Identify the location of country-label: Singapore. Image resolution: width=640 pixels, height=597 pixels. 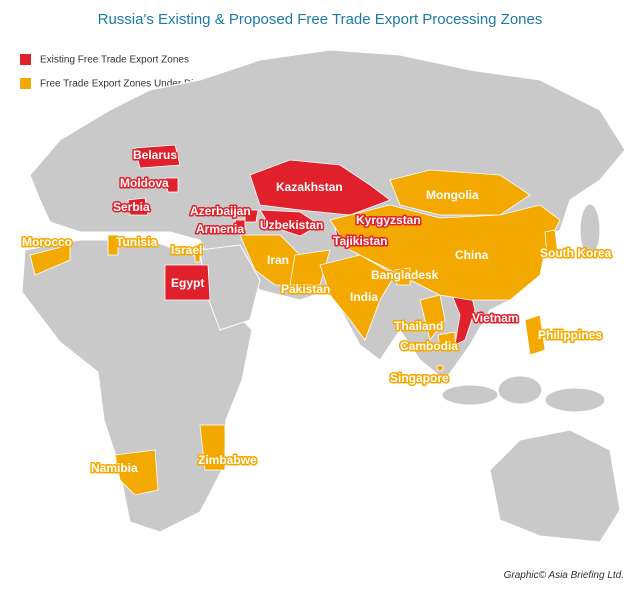
(419, 378).